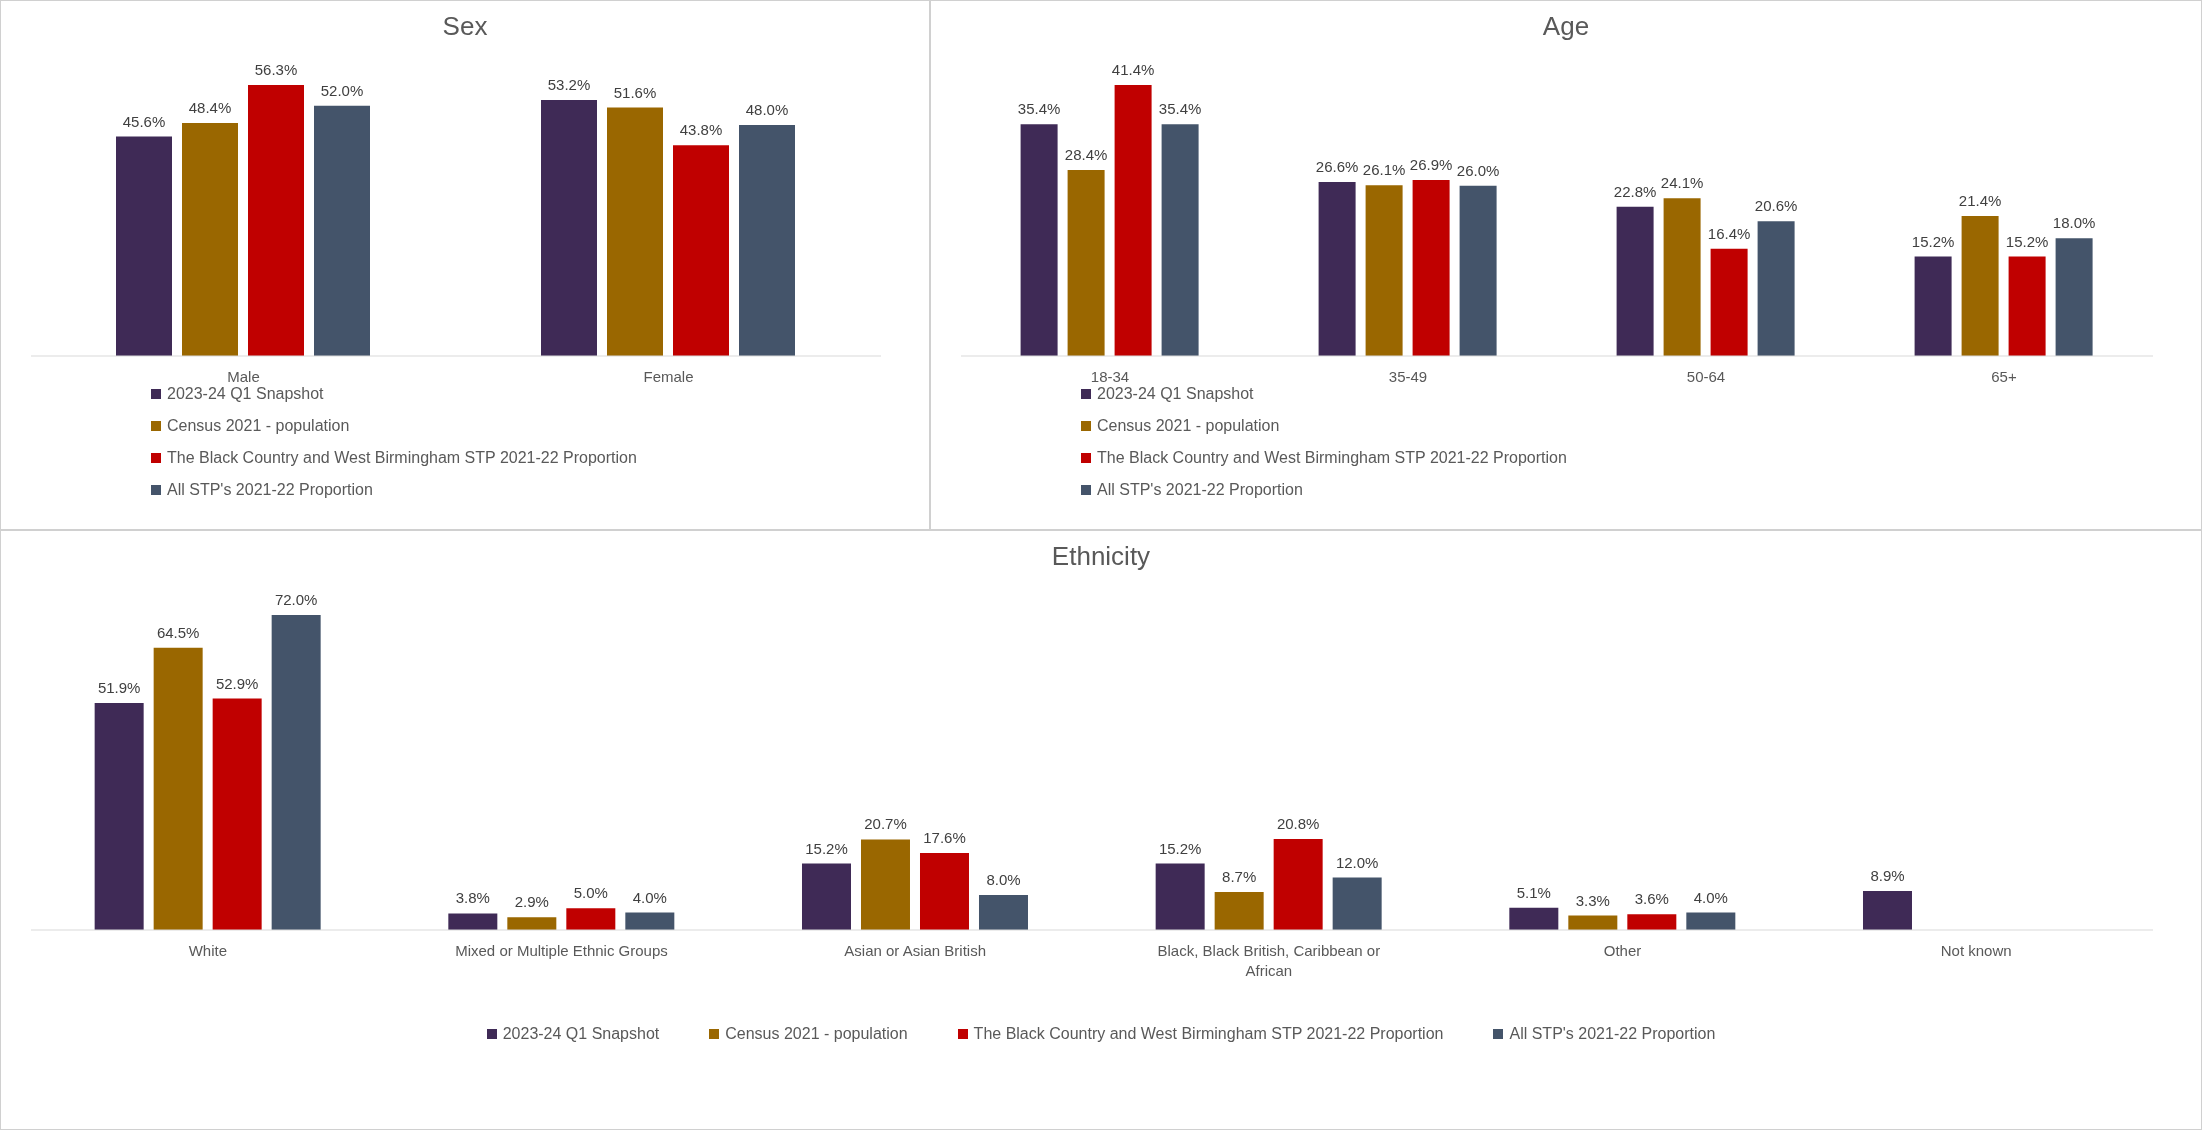 Image resolution: width=2202 pixels, height=1133 pixels. Describe the element at coordinates (1980, 200) in the screenshot. I see `data-label: 21.4%` at that location.